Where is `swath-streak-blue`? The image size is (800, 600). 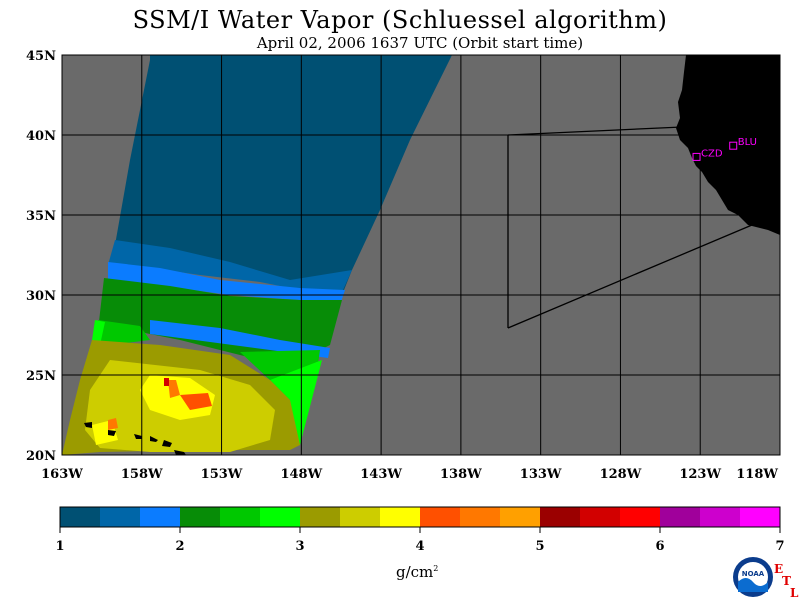 swath-streak-blue is located at coordinates (240, 339).